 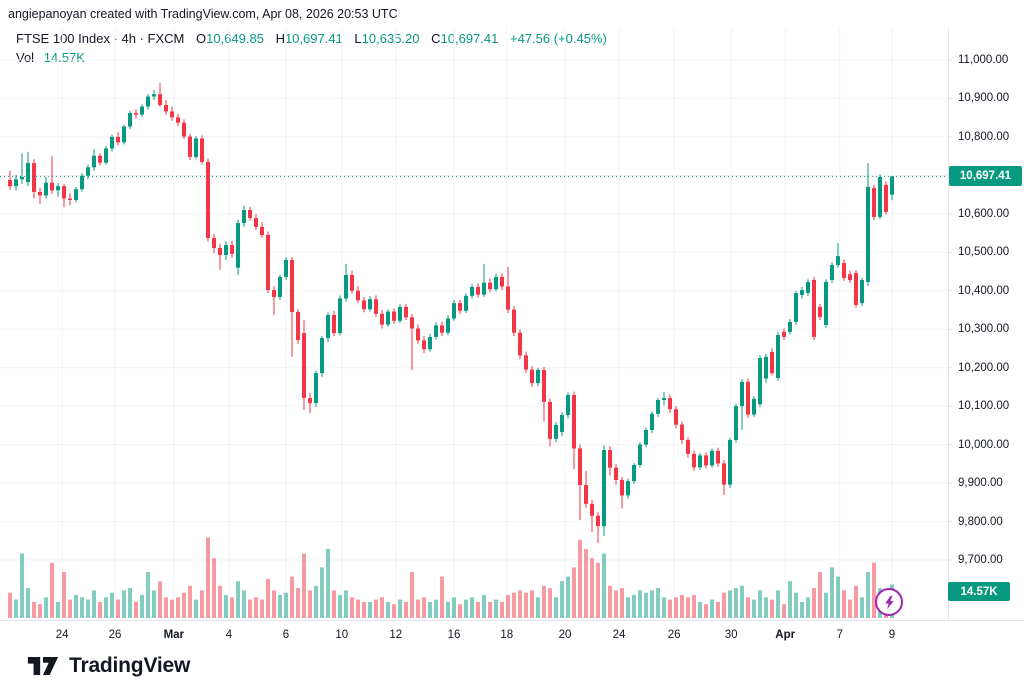 What do you see at coordinates (130, 665) in the screenshot?
I see `brand-name: TradingView` at bounding box center [130, 665].